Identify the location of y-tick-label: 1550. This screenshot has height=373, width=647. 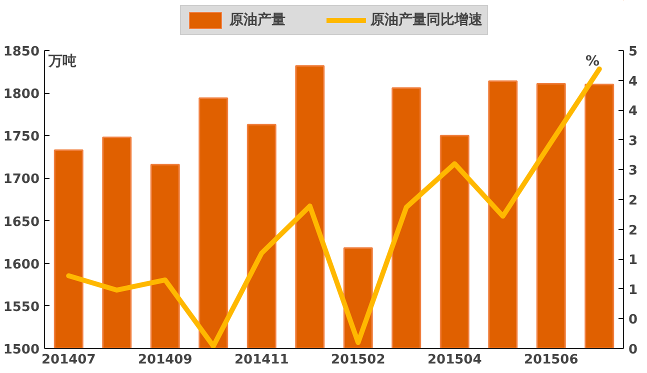
(21, 307).